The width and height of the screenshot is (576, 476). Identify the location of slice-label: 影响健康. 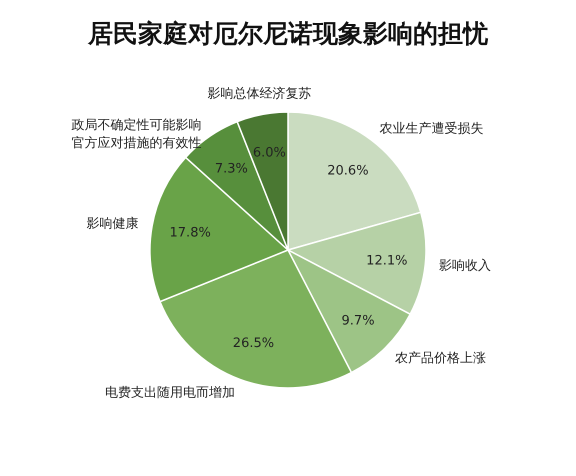
(112, 224).